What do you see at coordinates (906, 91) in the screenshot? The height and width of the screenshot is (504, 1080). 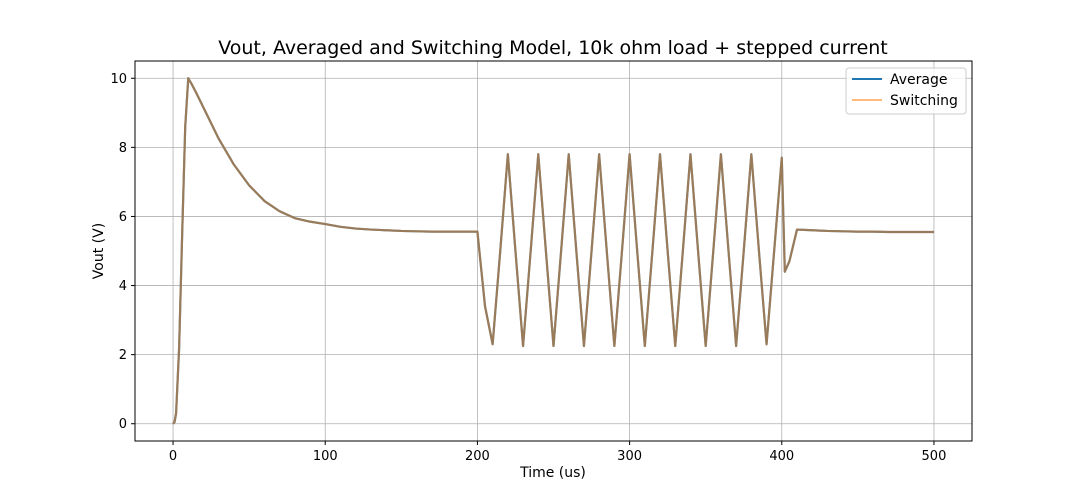 I see `legend: Average Switching` at bounding box center [906, 91].